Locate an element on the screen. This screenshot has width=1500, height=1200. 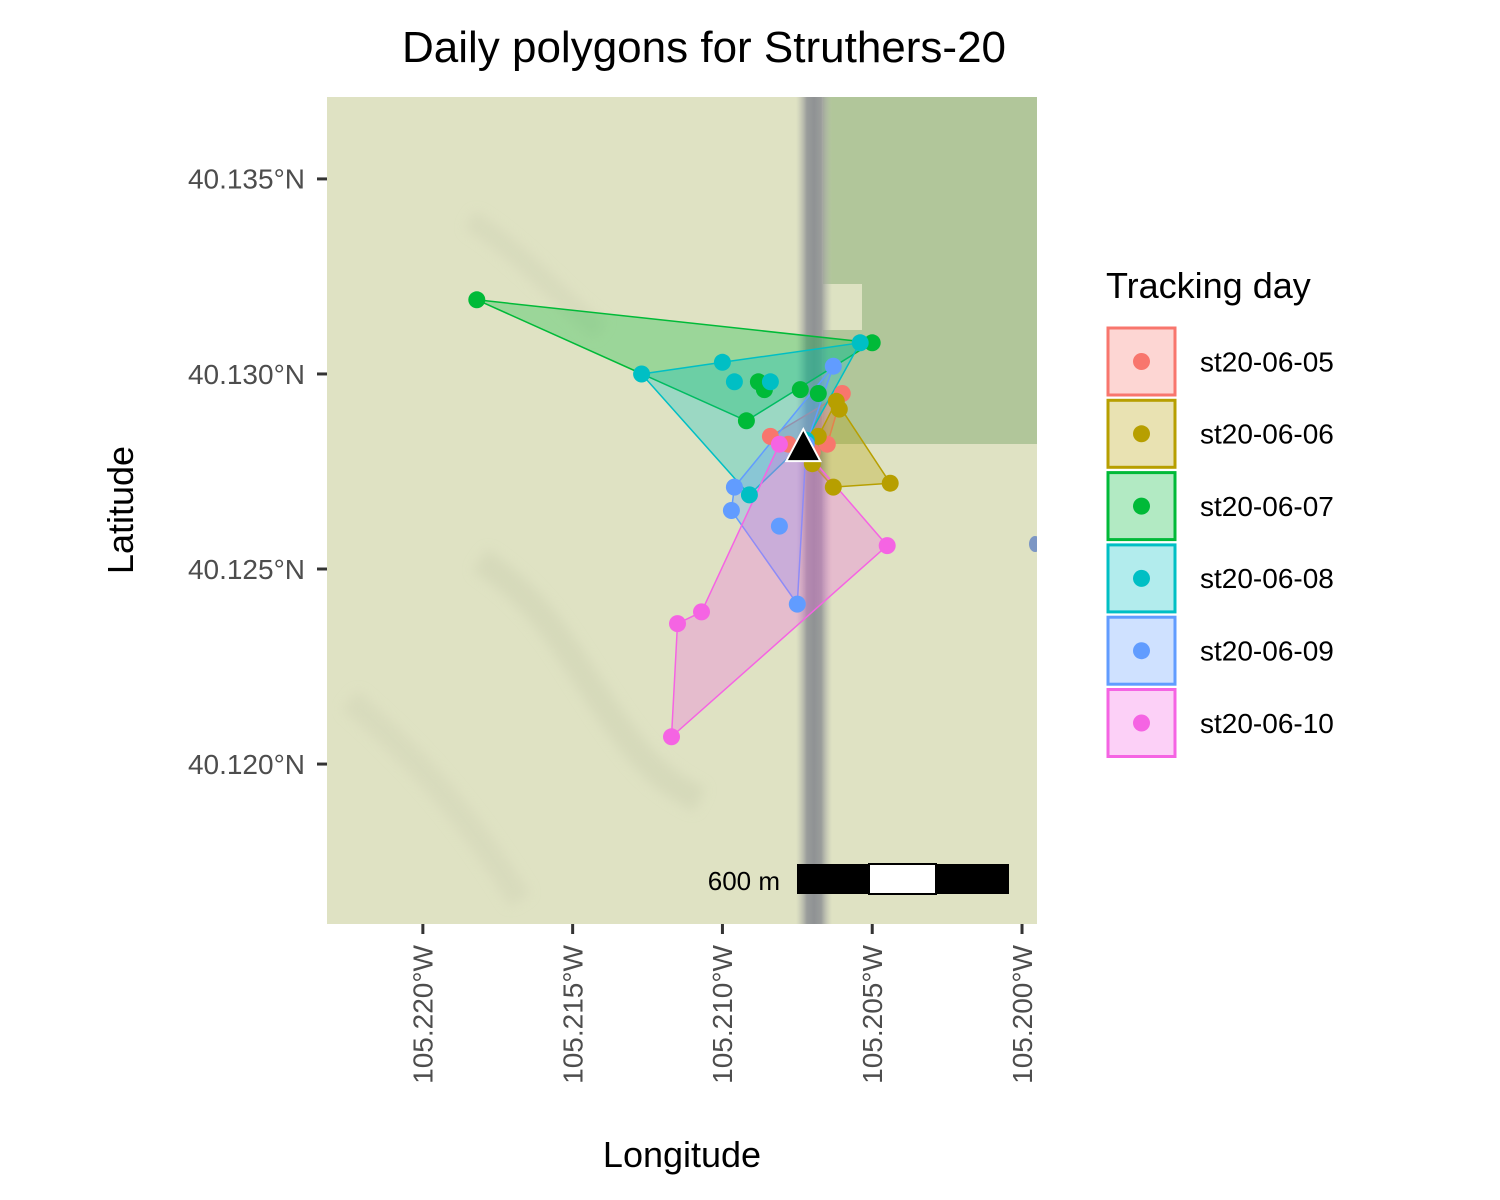
y-tick-label: 40.120°N is located at coordinates (246, 764).